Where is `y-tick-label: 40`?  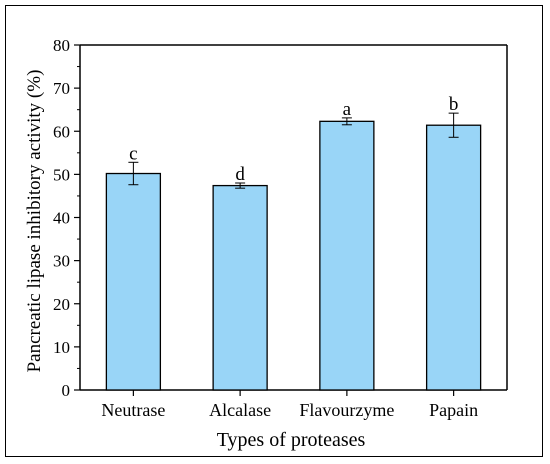
y-tick-label: 40 is located at coordinates (61, 218).